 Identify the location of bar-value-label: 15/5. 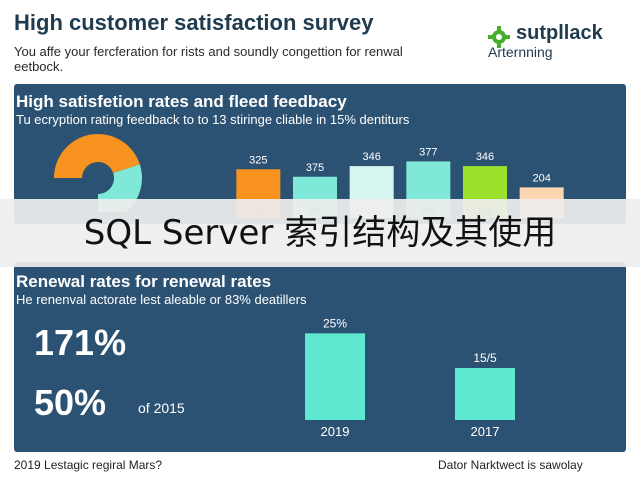
(485, 358).